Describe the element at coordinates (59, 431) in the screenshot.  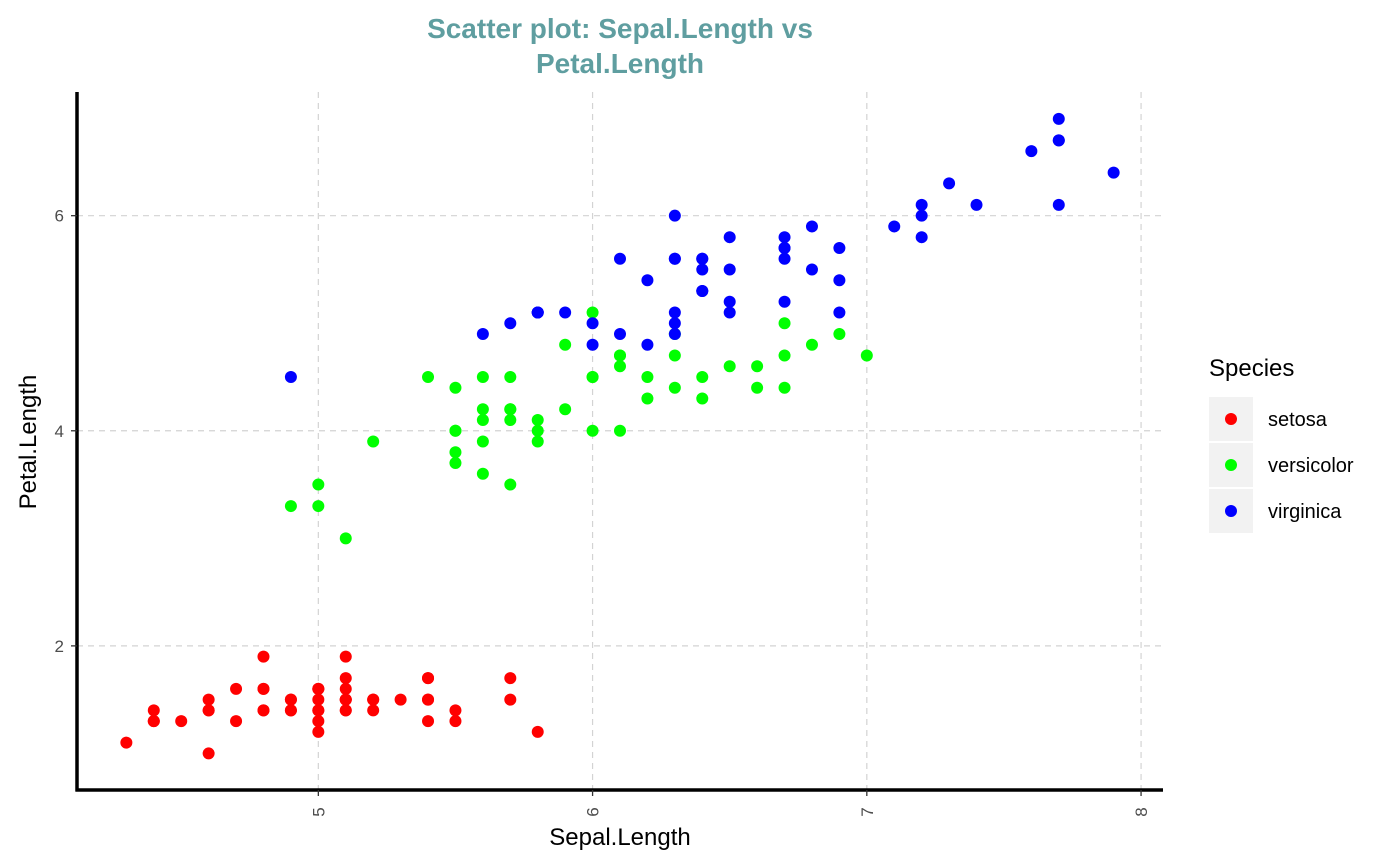
I see `y-tick-label-1: 4` at that location.